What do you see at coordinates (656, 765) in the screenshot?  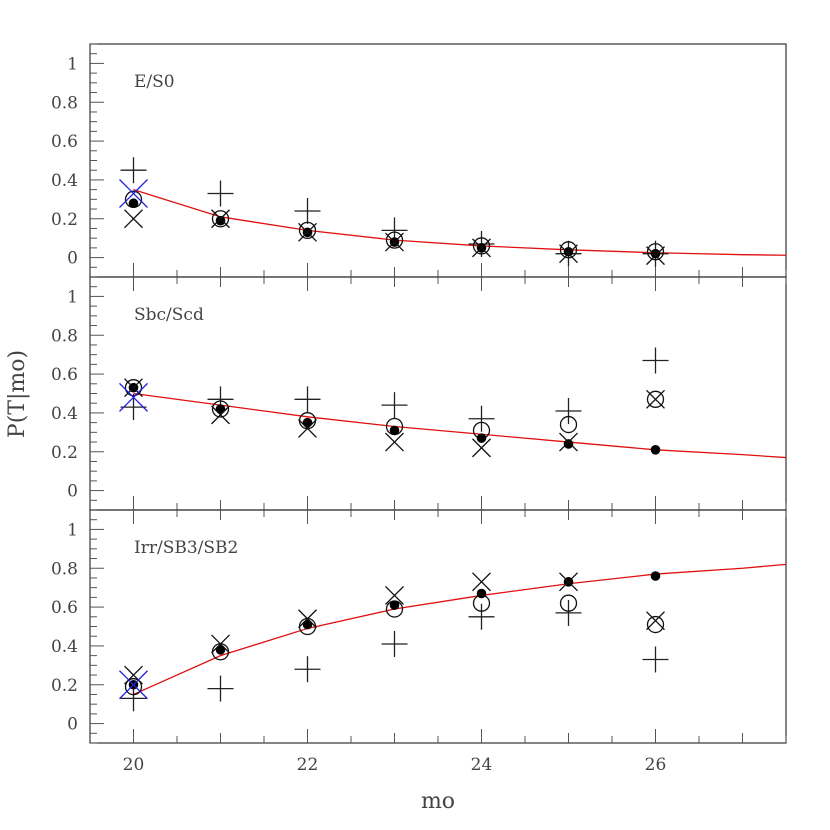 I see `x-tick-label: 26` at bounding box center [656, 765].